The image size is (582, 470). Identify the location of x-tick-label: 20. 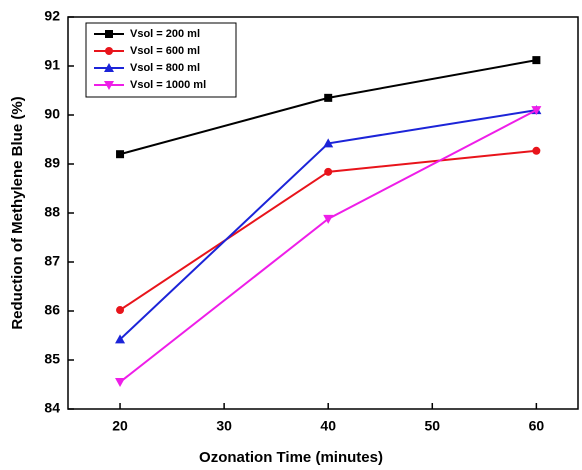
(120, 426).